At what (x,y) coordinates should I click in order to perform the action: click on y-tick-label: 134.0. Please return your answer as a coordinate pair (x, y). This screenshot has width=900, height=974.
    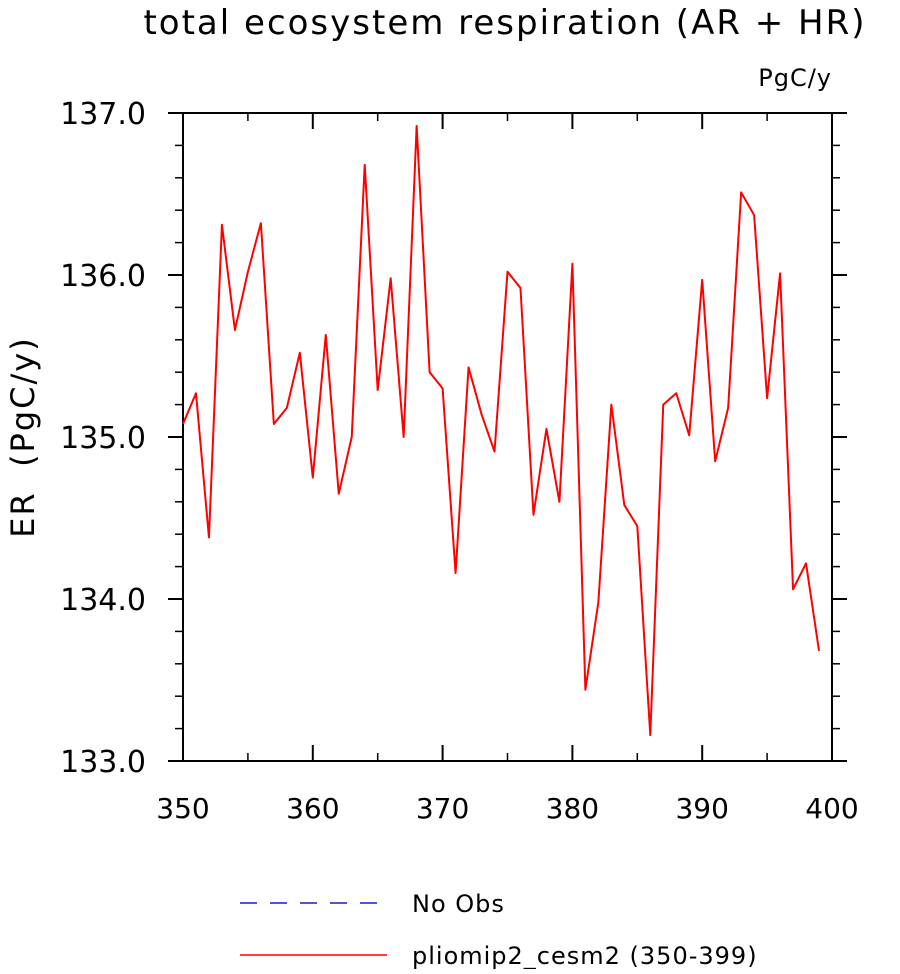
    Looking at the image, I should click on (103, 600).